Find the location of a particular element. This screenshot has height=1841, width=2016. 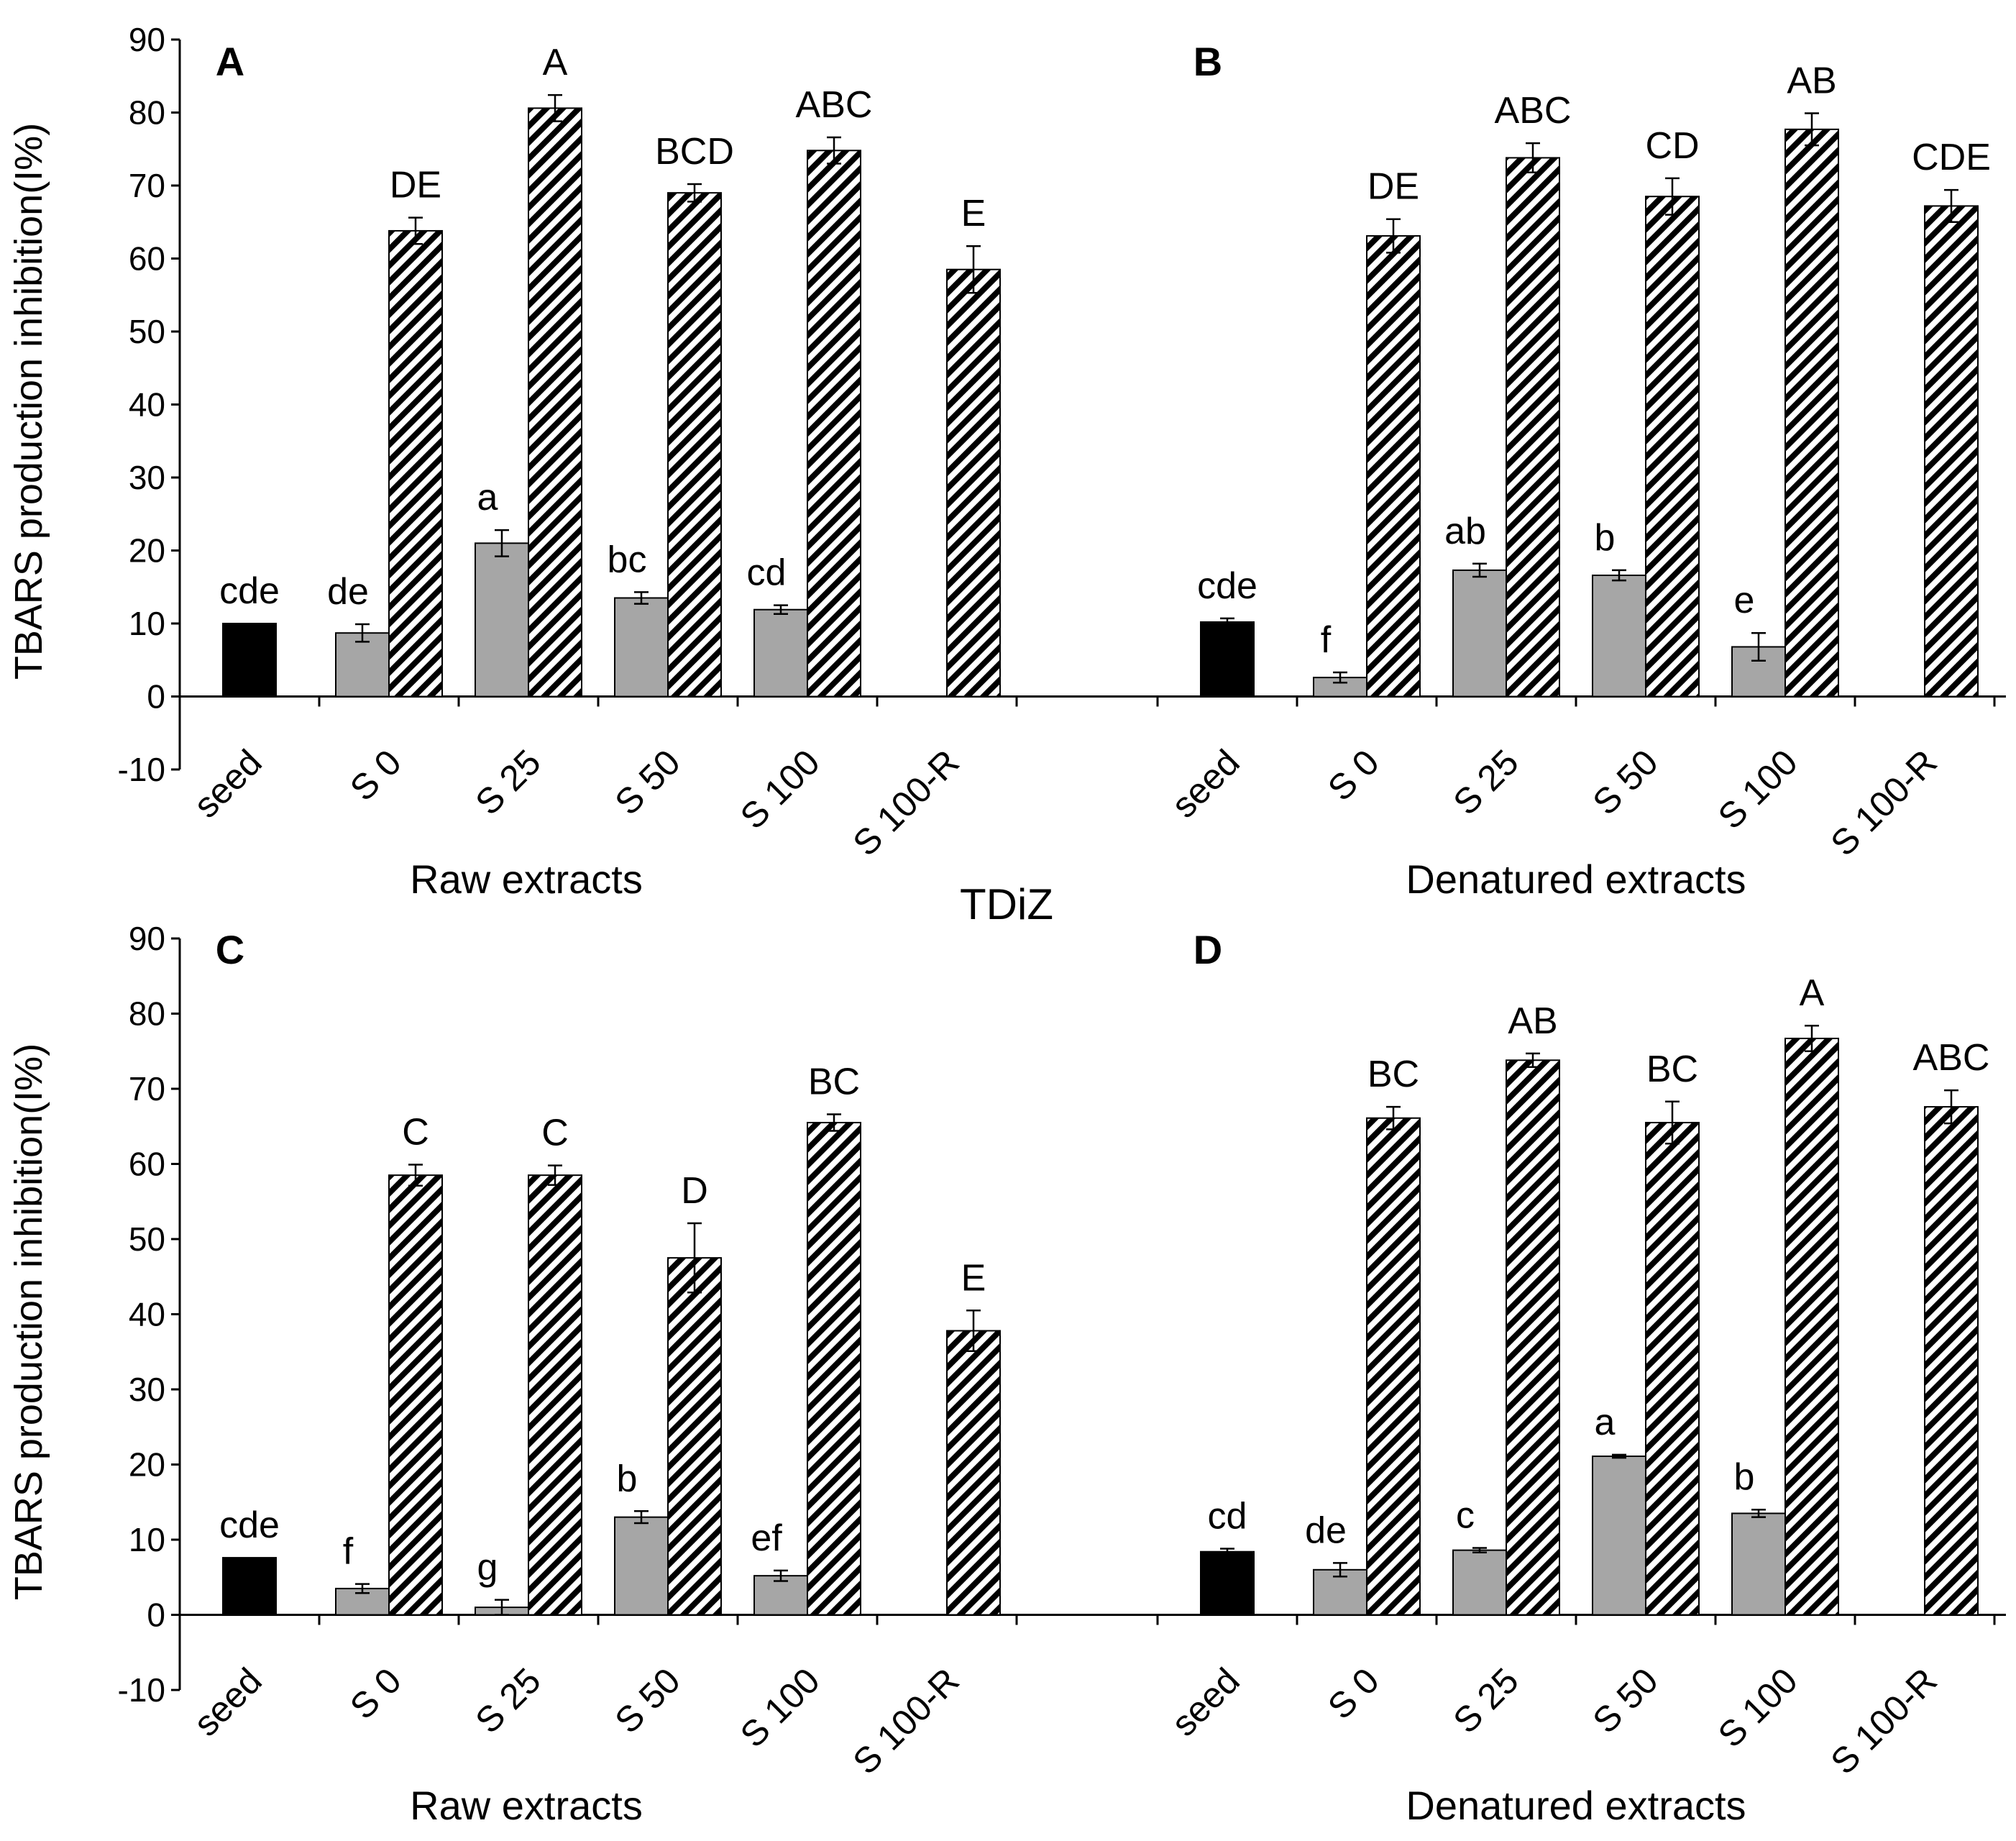

significance-label: AB is located at coordinates (1532, 1021).